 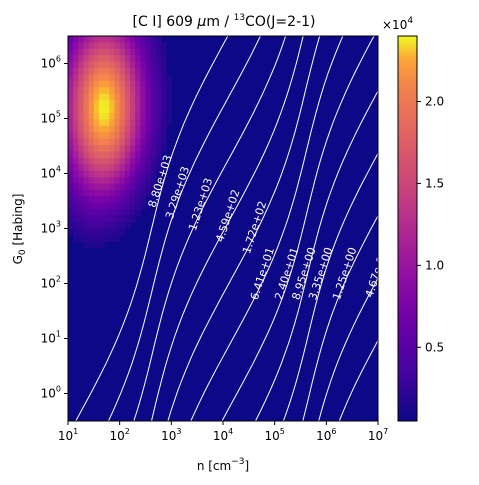 What do you see at coordinates (51, 337) in the screenshot?
I see `y-tick-label: 10¹` at bounding box center [51, 337].